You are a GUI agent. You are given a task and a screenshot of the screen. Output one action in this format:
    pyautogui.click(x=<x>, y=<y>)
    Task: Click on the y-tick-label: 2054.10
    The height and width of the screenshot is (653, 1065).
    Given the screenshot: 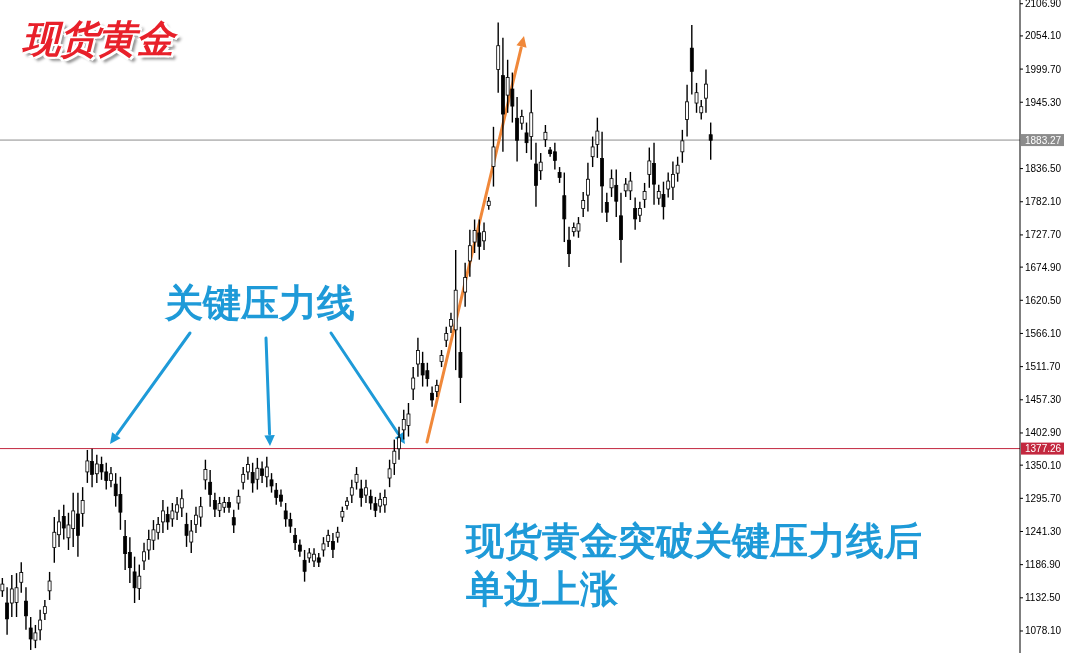 What is the action you would take?
    pyautogui.click(x=1043, y=36)
    